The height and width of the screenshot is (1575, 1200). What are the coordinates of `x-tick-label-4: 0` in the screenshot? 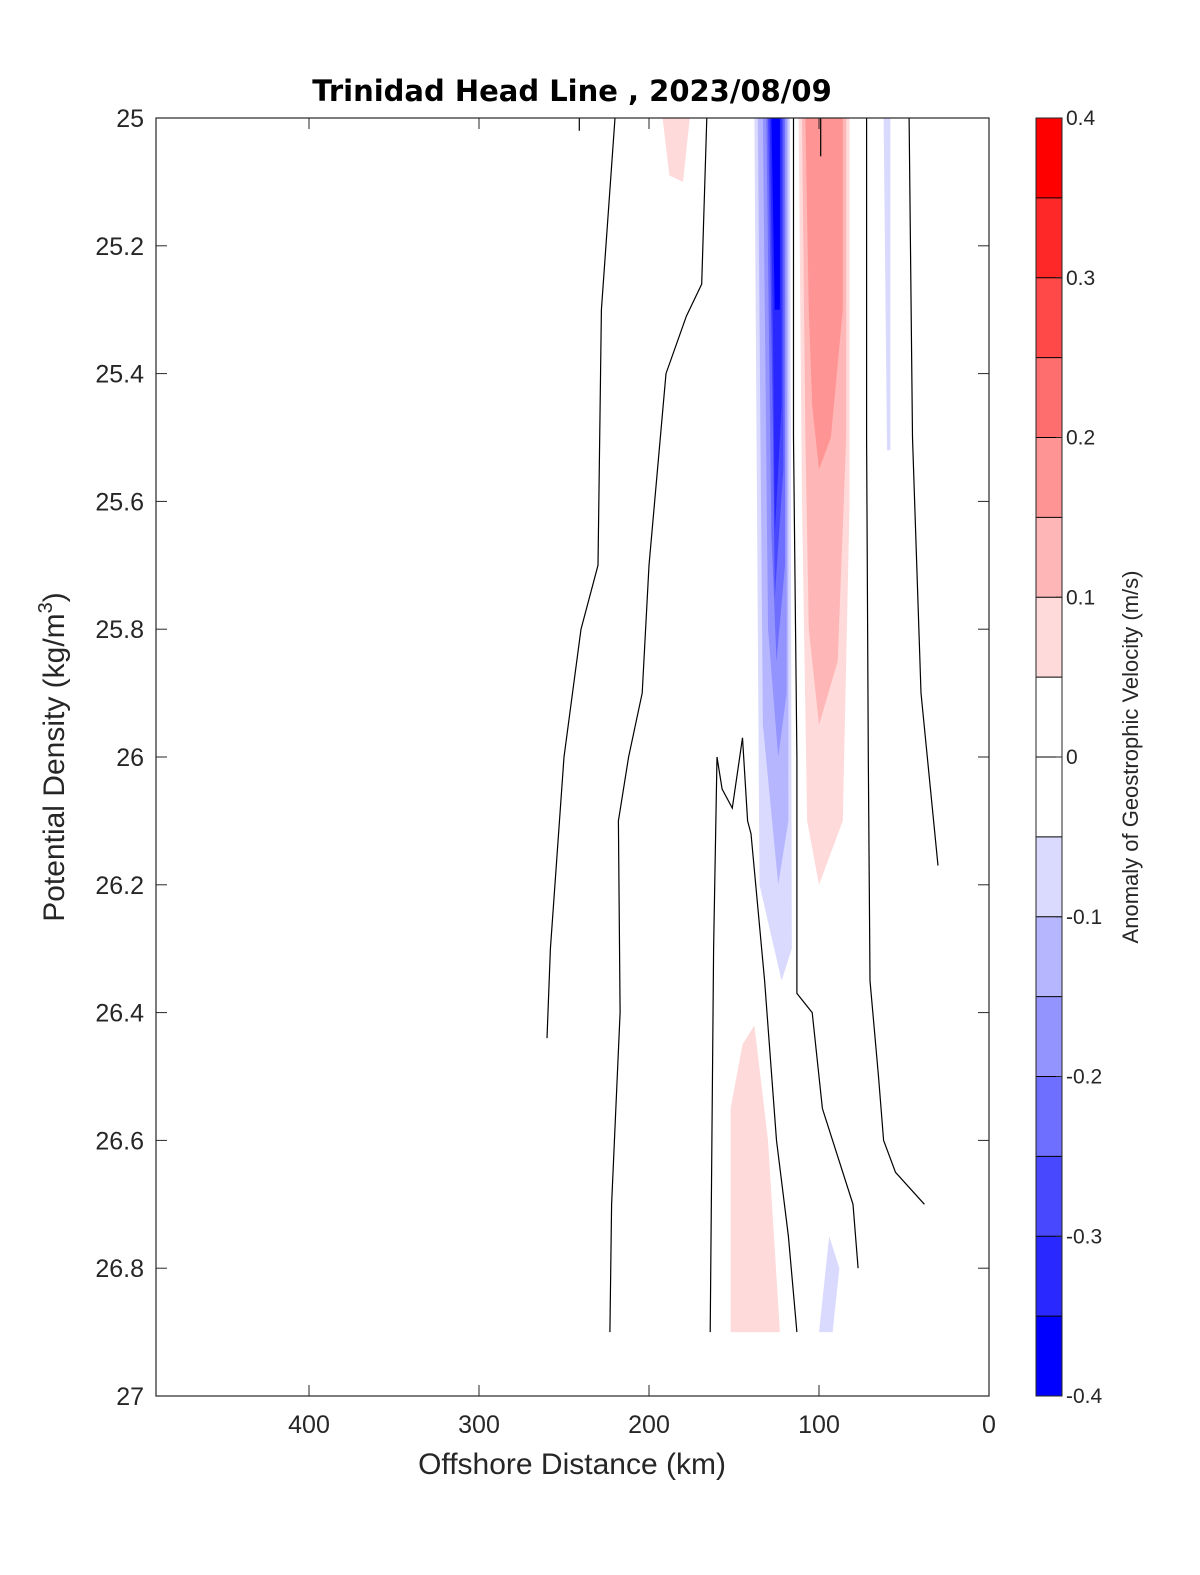 It's located at (989, 1425).